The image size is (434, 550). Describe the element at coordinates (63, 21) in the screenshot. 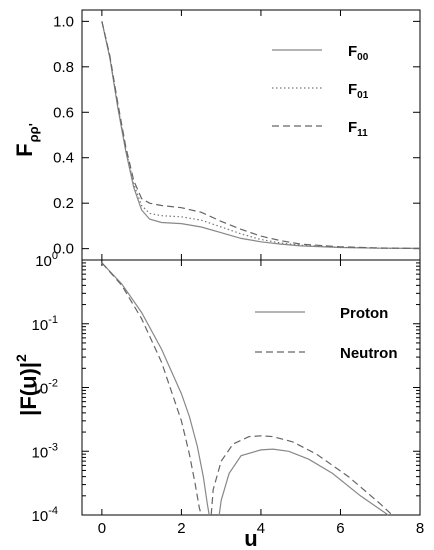

I see `top-y-tick-label-5: 1.0` at that location.